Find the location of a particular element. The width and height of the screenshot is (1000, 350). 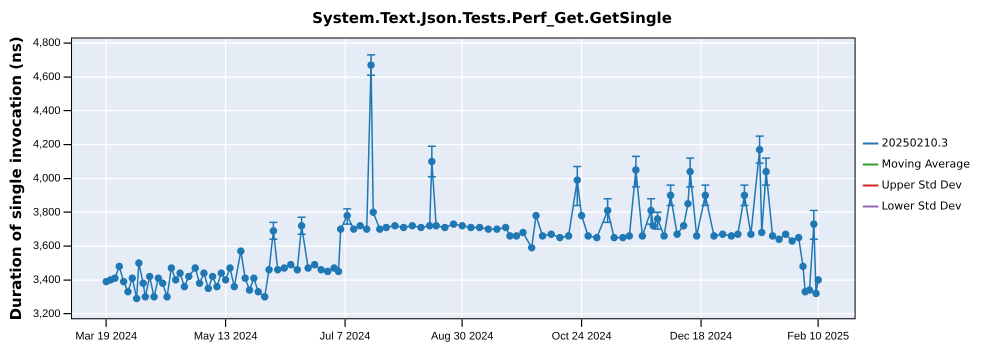

chart-title: System.Text.Json.Tests.Perf_Get.GetSingle is located at coordinates (492, 17).